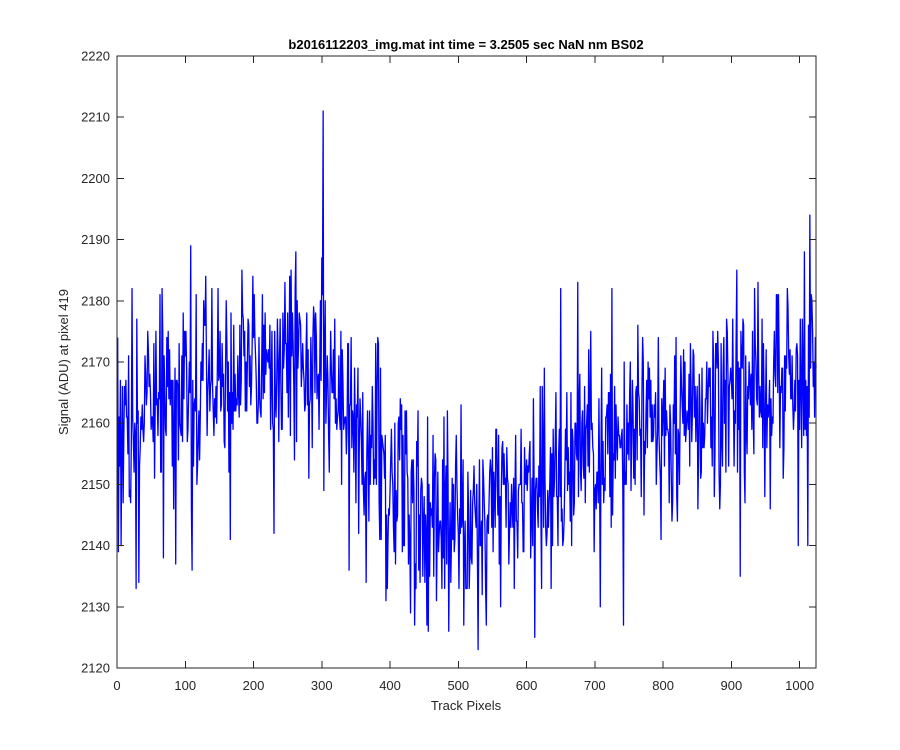 The height and width of the screenshot is (750, 900). Describe the element at coordinates (95, 117) in the screenshot. I see `y-tick-label: 2210` at that location.